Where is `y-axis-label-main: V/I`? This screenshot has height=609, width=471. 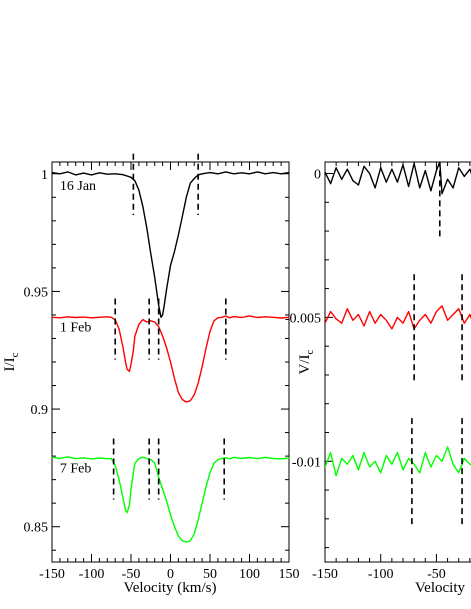 y-axis-label-main: V/I is located at coordinates (305, 364).